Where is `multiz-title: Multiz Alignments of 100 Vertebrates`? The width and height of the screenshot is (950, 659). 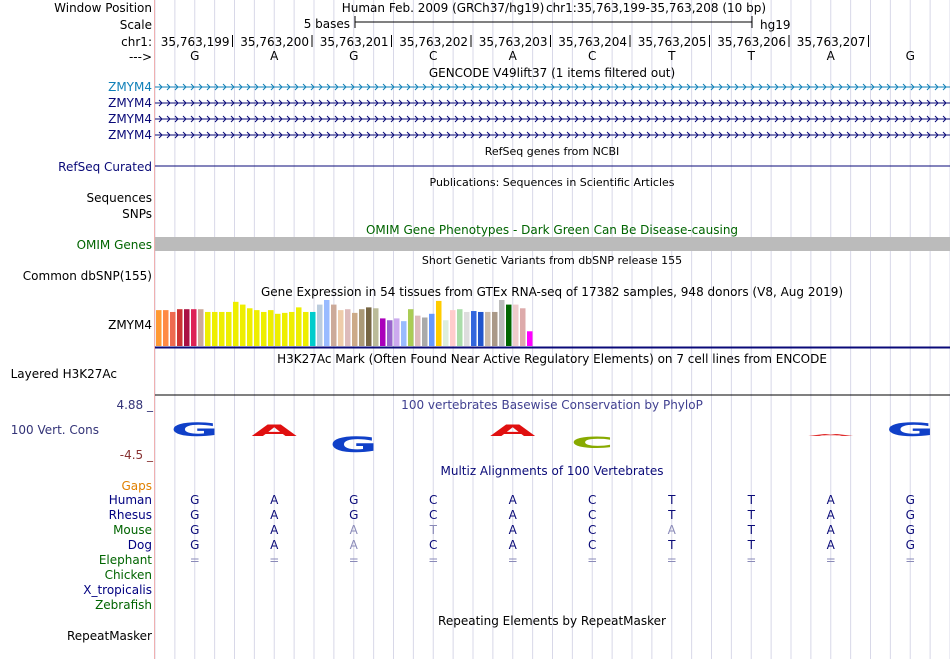 multiz-title: Multiz Alignments of 100 Vertebrates is located at coordinates (552, 471).